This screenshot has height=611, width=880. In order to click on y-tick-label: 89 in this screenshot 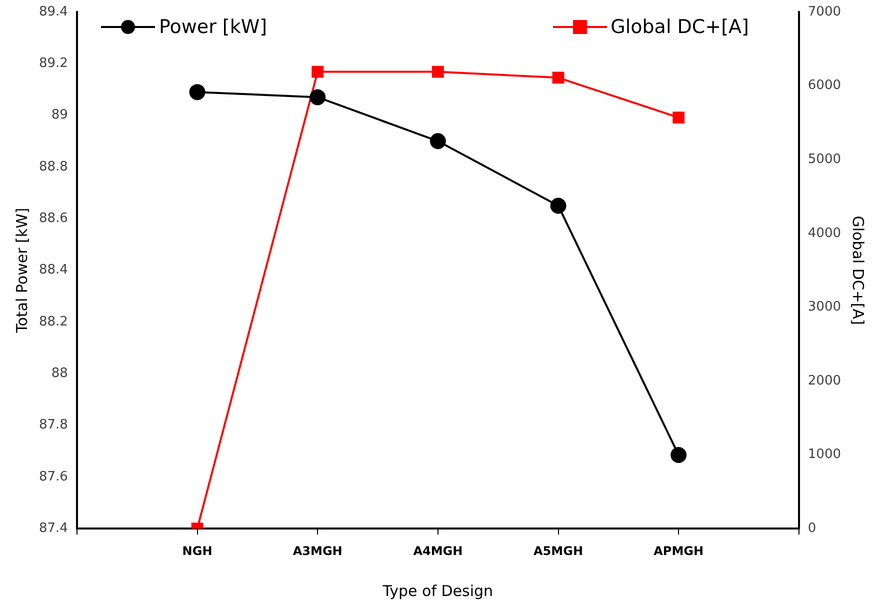, I will do `click(59, 115)`.